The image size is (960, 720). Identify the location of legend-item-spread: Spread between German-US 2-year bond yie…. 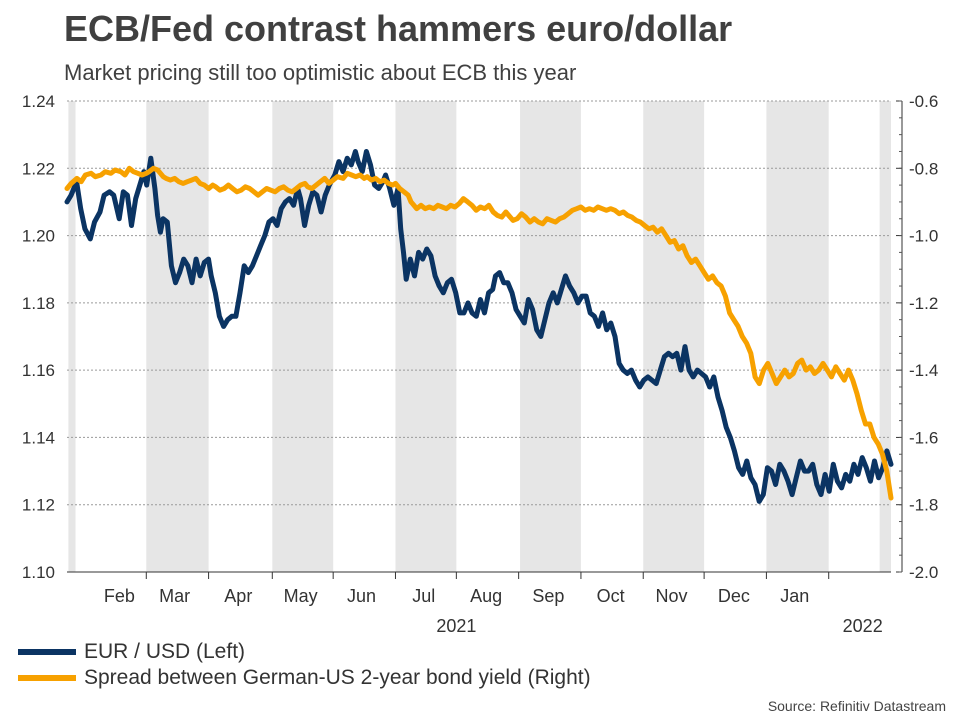
(304, 678).